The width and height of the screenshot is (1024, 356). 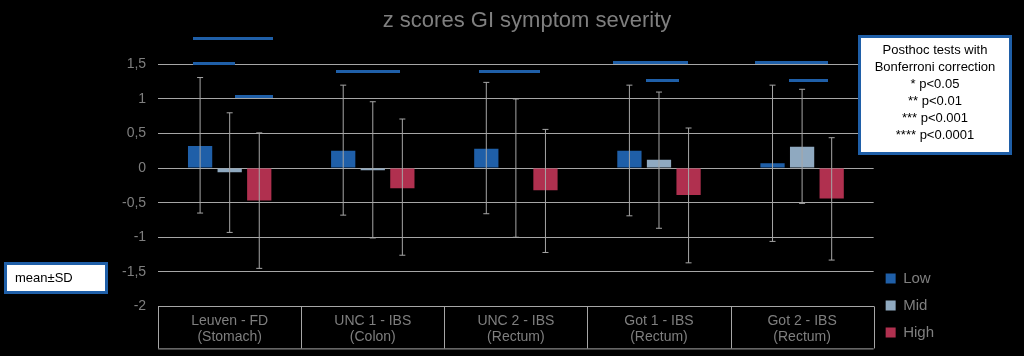 What do you see at coordinates (935, 134) in the screenshot?
I see `text: **** p<0.0001` at bounding box center [935, 134].